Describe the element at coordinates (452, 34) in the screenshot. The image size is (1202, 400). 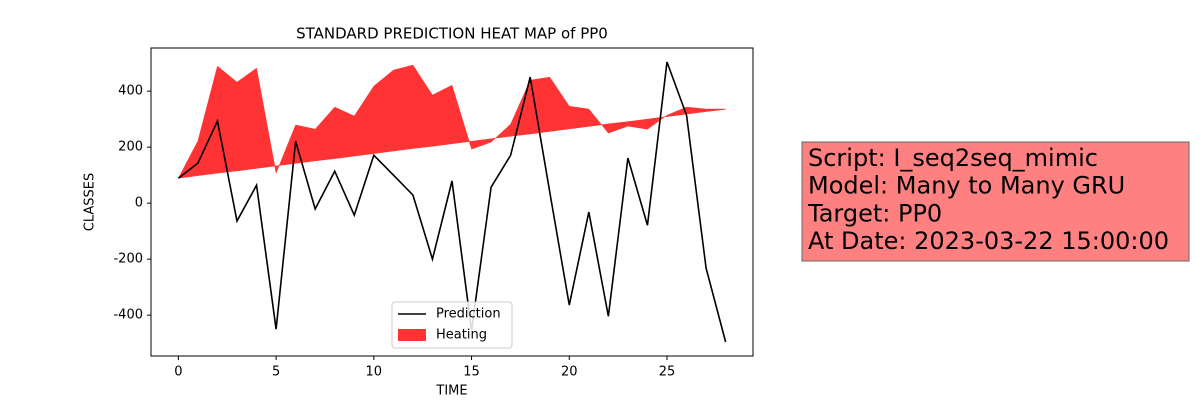
I see `chart-title: STANDARD PREDICTION HEAT MAP of PP0` at that location.